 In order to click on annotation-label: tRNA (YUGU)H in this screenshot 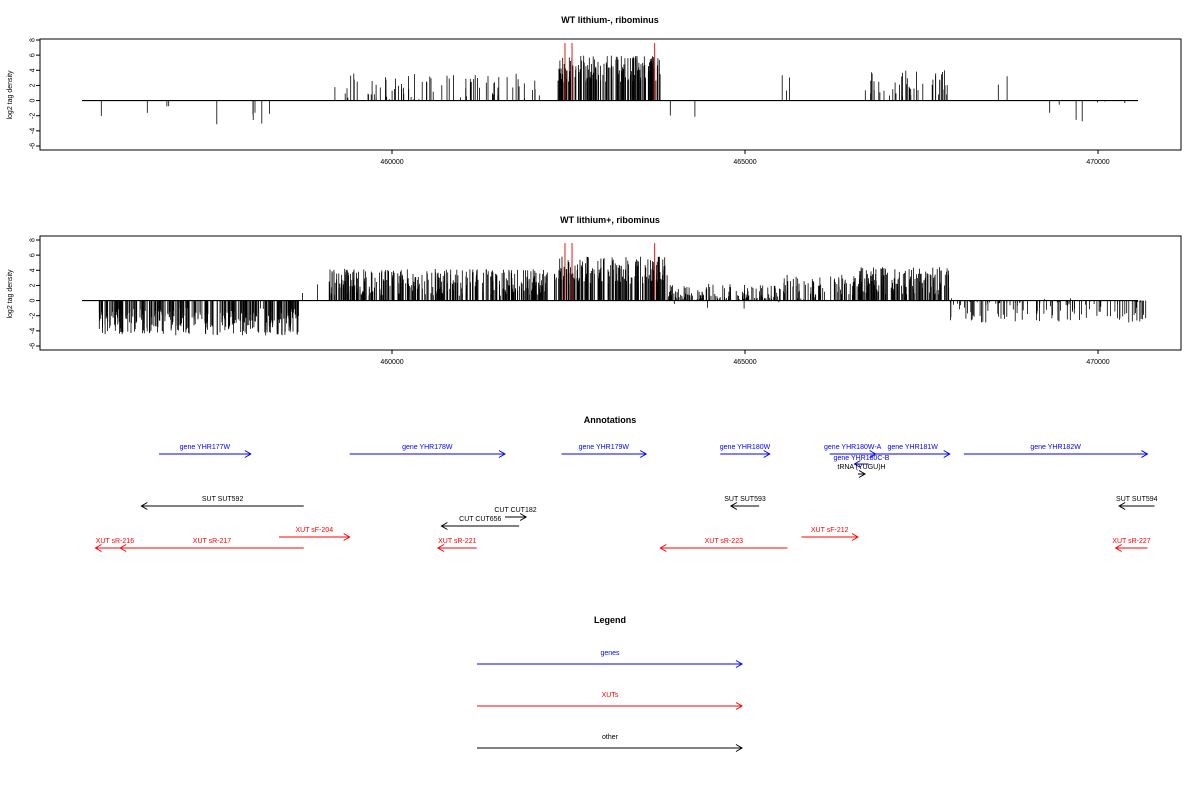, I will do `click(861, 467)`.